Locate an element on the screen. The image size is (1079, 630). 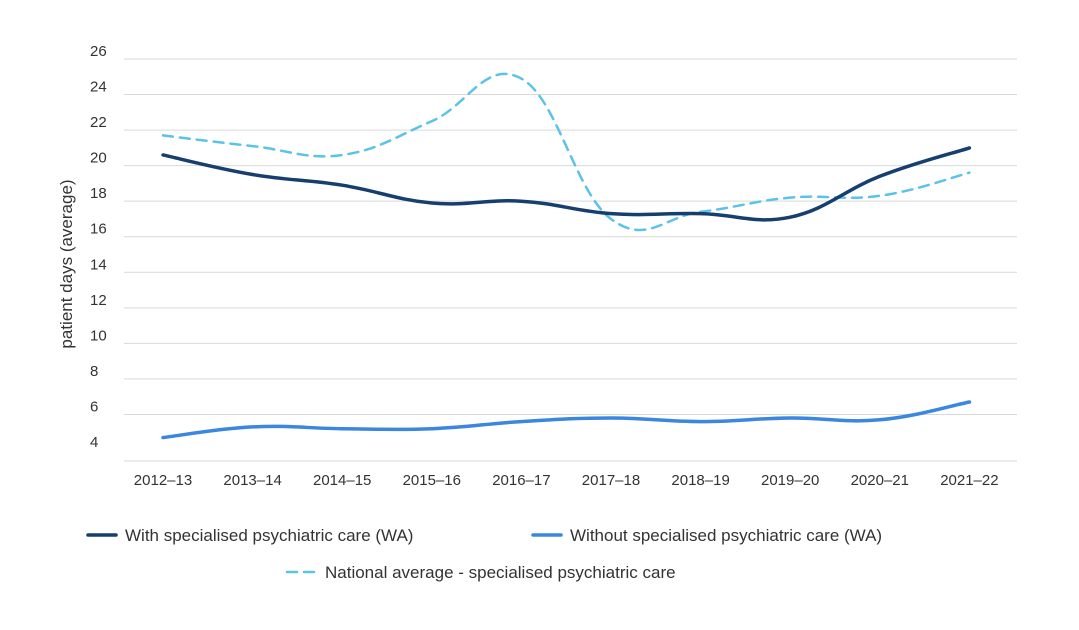
legend-label: With specialised psychiatric care (WA) is located at coordinates (269, 535).